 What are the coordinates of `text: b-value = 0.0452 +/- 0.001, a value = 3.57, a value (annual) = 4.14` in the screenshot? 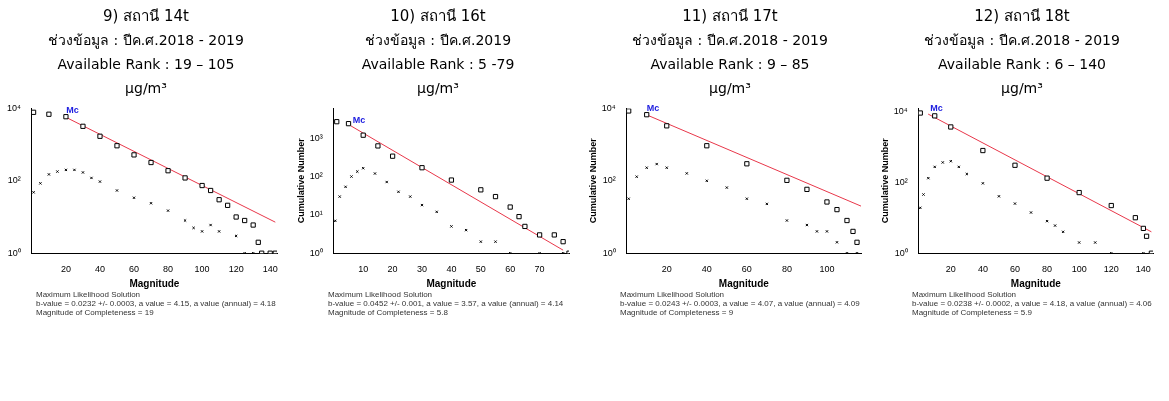 It's located at (446, 303).